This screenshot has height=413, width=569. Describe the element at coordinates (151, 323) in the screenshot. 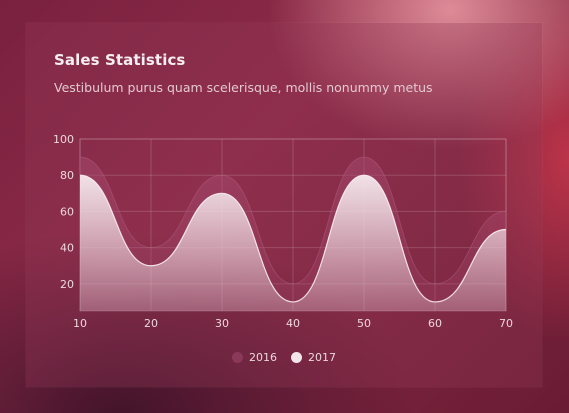

I see `x-tick-label-20: 20` at that location.